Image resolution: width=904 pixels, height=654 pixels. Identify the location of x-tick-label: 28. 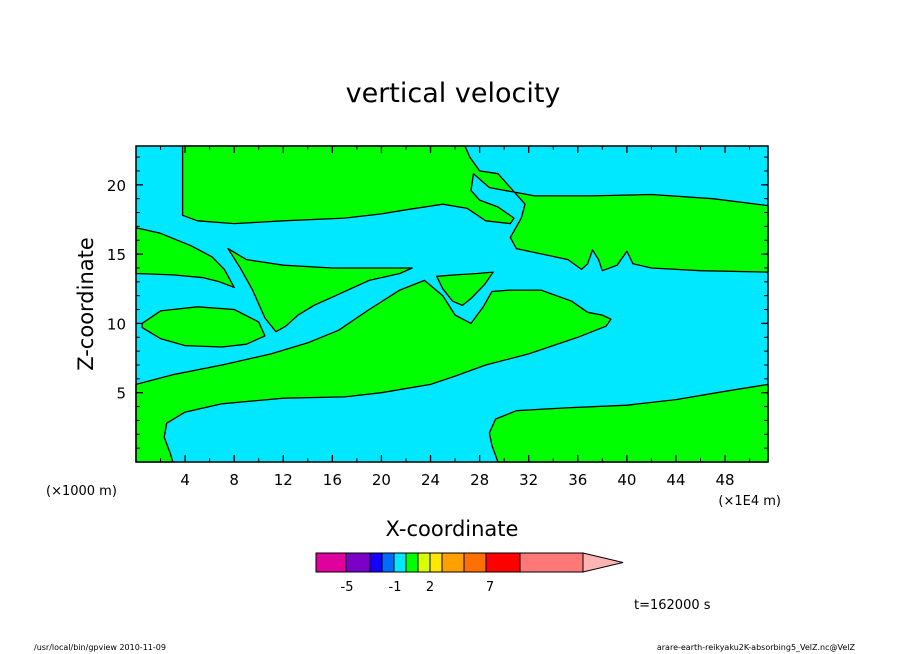
(479, 480).